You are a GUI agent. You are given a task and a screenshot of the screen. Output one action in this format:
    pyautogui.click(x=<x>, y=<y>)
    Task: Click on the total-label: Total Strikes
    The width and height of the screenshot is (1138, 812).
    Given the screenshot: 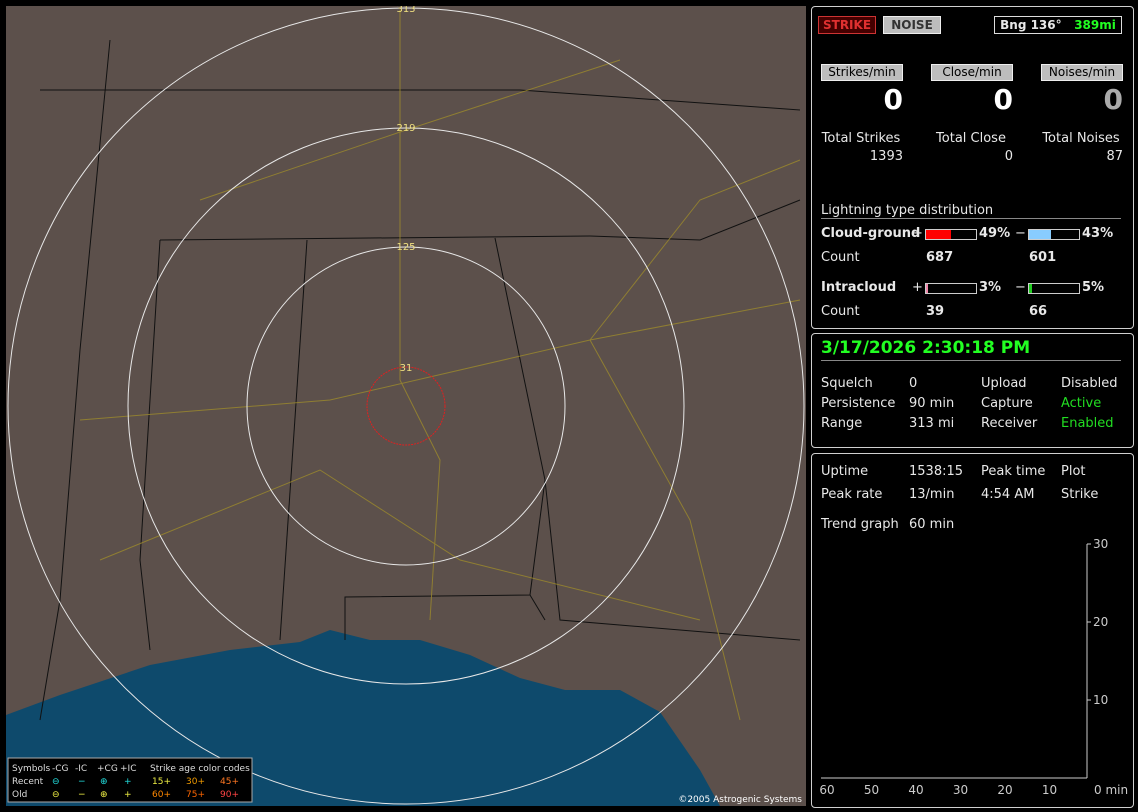 What is the action you would take?
    pyautogui.click(x=861, y=138)
    